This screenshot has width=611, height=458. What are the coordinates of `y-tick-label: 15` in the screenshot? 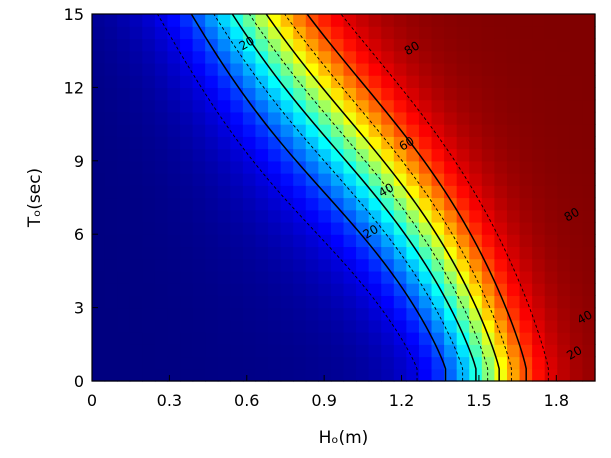 It's located at (74, 14).